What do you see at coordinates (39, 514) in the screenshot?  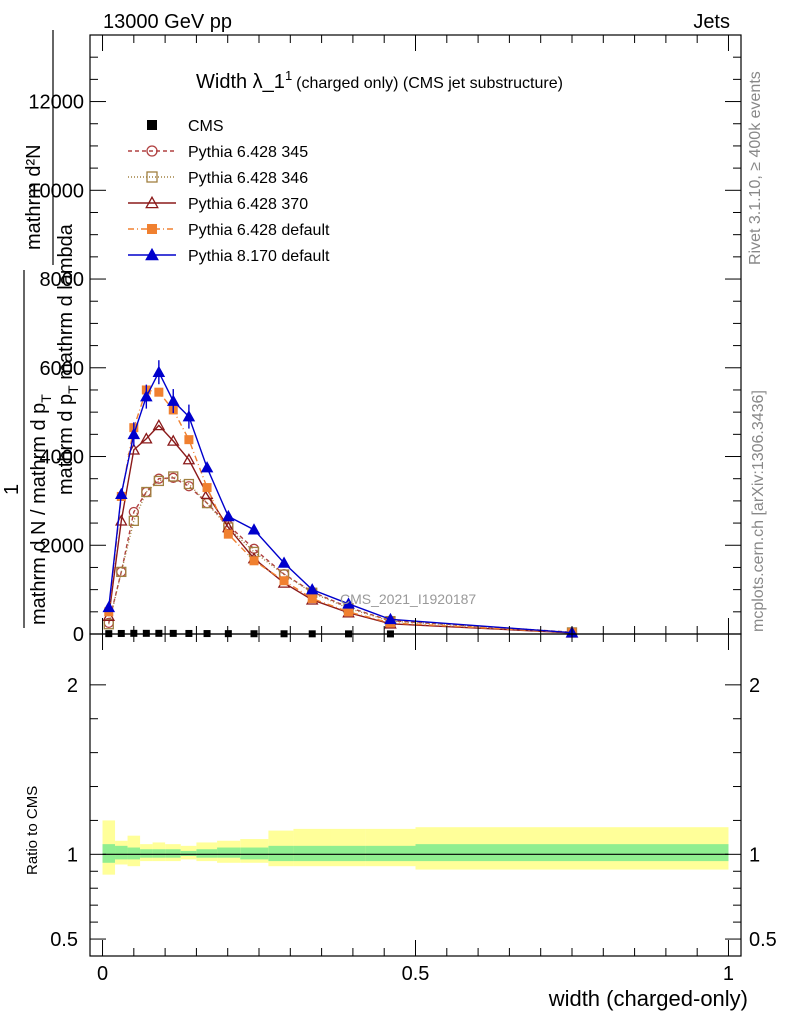 I see `ylabel-prefix-den: mathrm d N / mathrm d p` at bounding box center [39, 514].